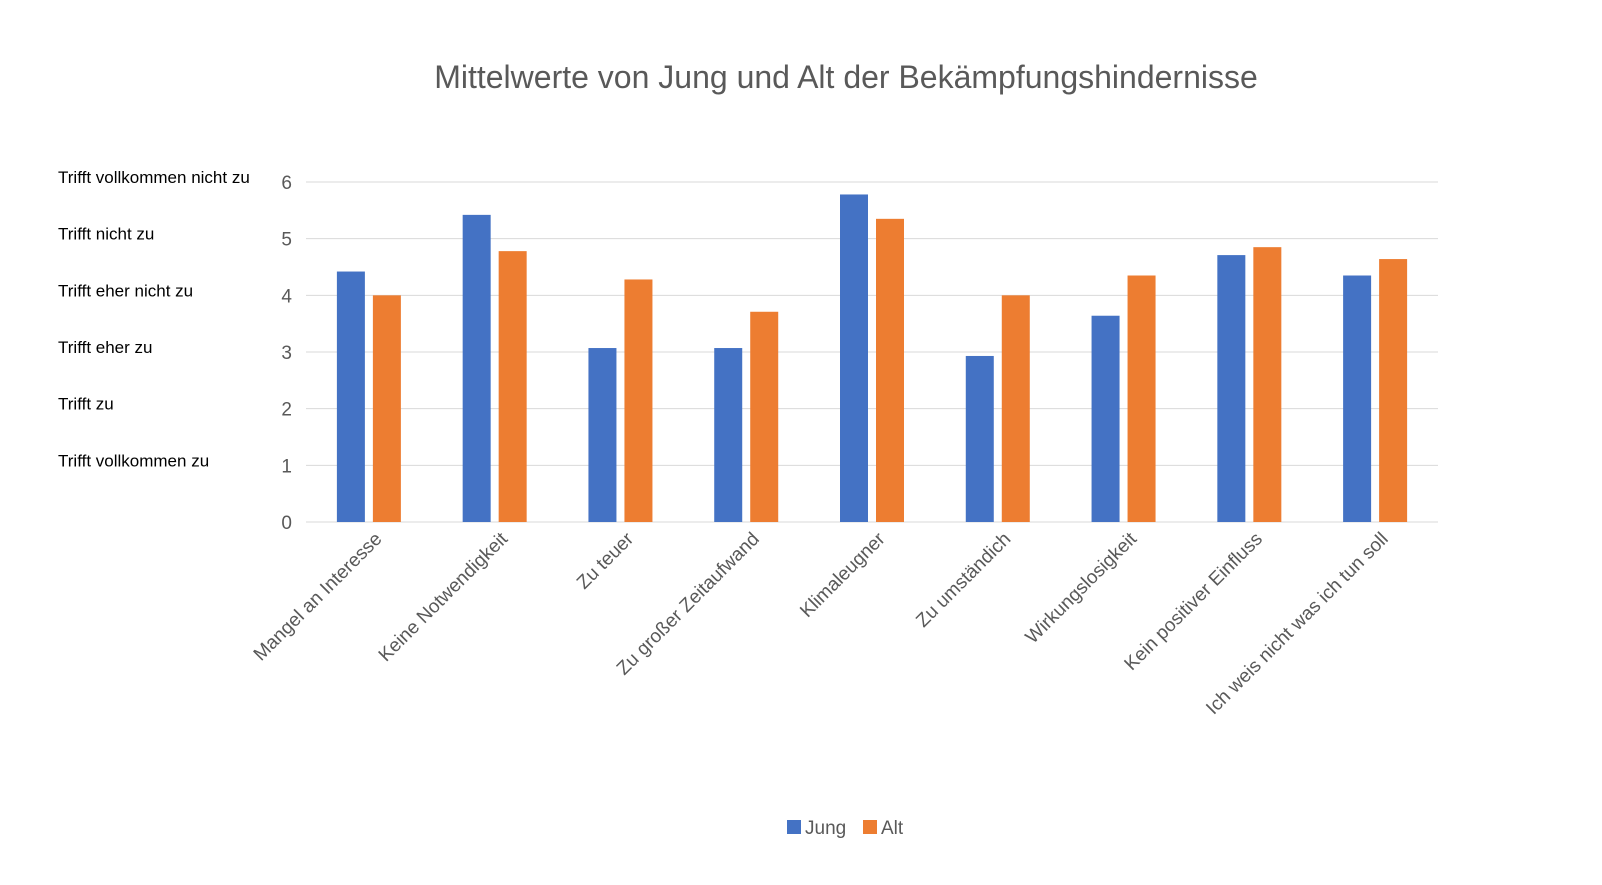 The width and height of the screenshot is (1602, 885). I want to click on scale-label: Trifft vollkommen nicht zu, so click(154, 177).